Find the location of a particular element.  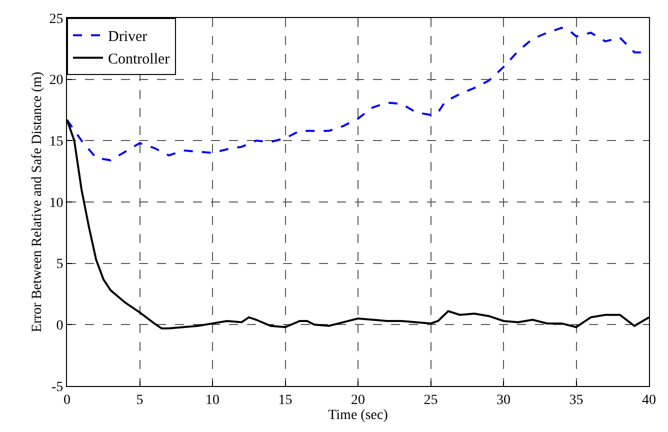

x-tick-label: 10 is located at coordinates (213, 400).